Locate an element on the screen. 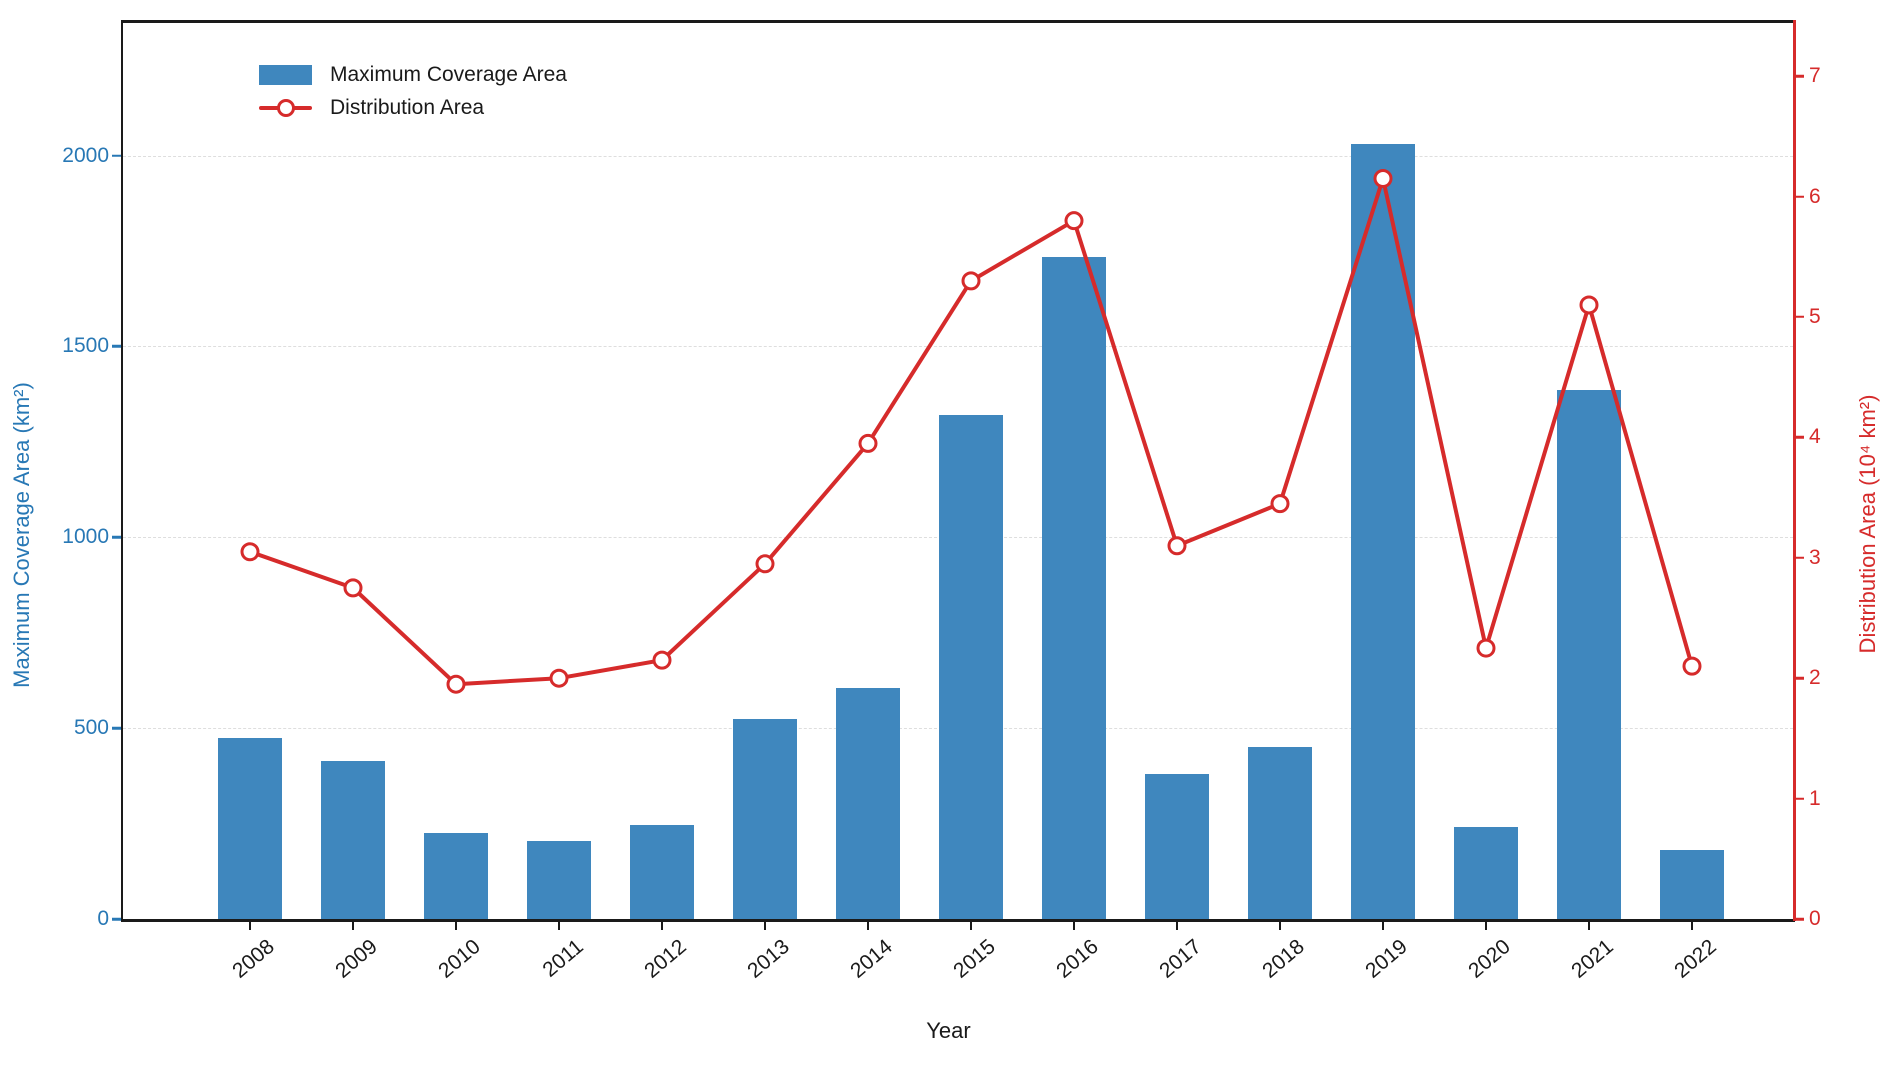  right-tick-label-4: 4 is located at coordinates (1815, 437).